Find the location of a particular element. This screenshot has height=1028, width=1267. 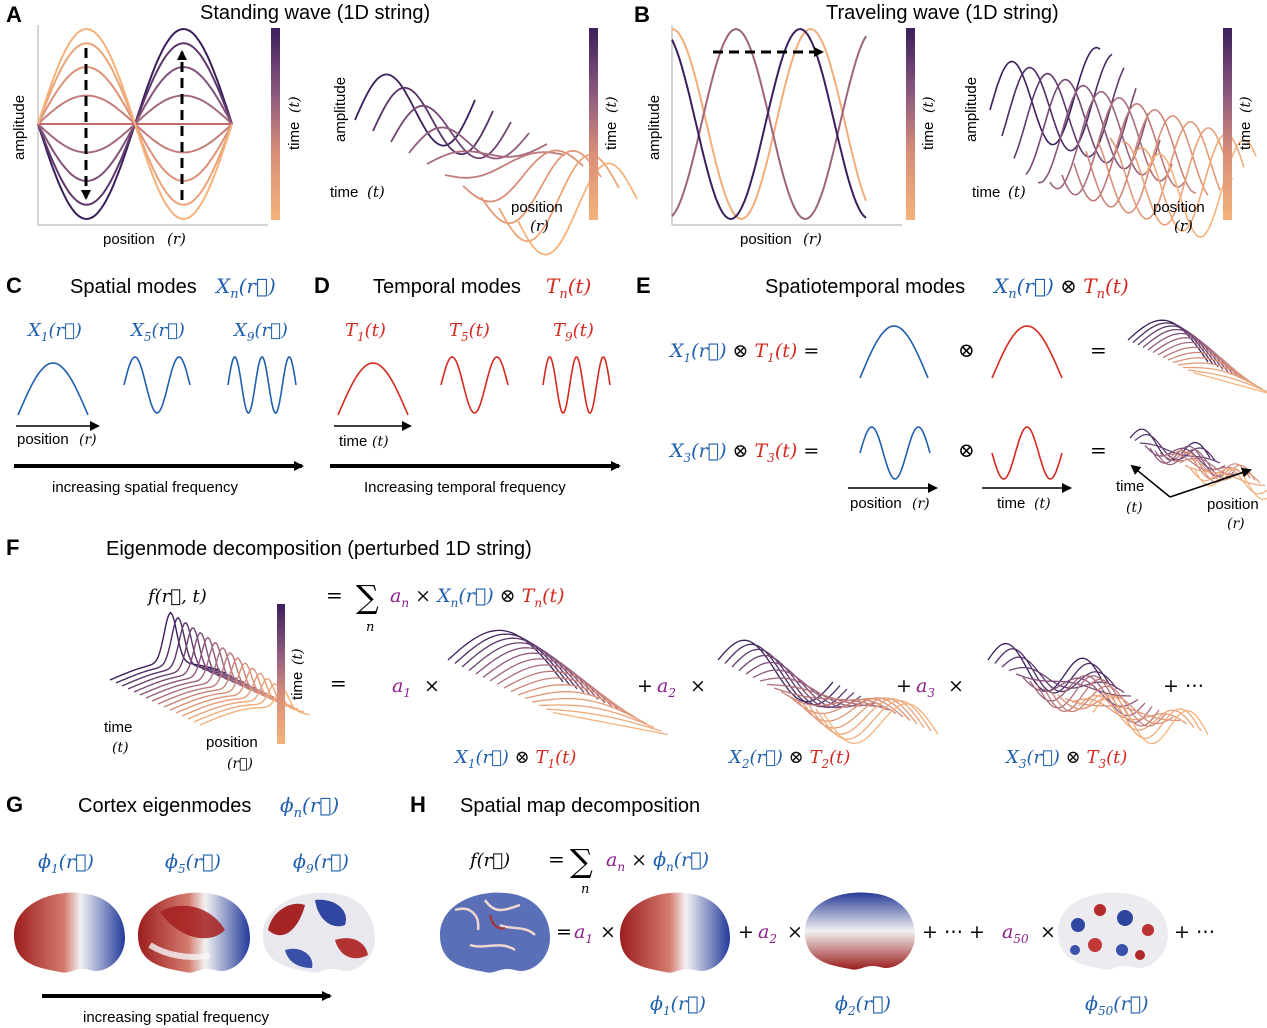

f-times-2: × is located at coordinates (698, 686).